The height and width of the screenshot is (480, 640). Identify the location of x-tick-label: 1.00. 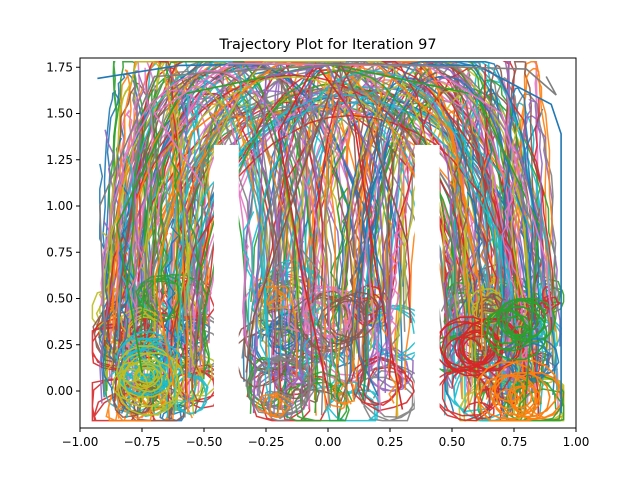
(576, 442).